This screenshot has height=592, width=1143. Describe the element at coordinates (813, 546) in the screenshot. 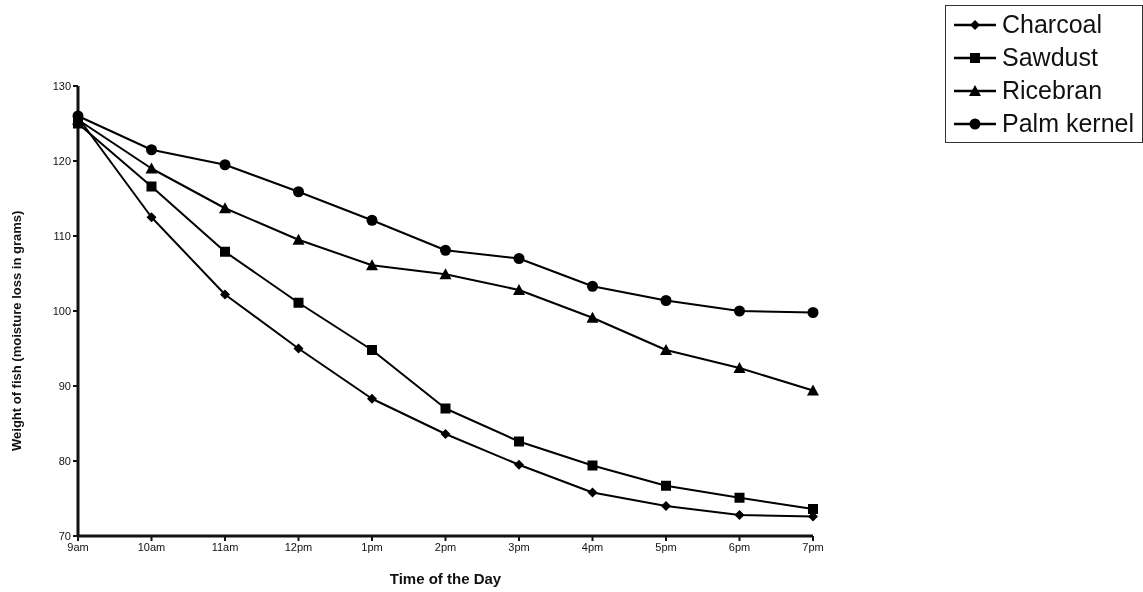

I see `x-tick-label: 7pm` at that location.